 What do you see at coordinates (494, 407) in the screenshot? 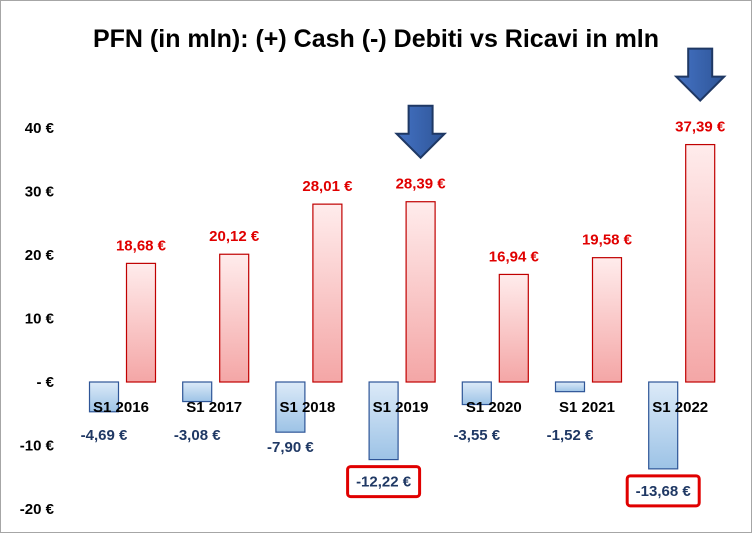
I see `category-label: S1 2020` at bounding box center [494, 407].